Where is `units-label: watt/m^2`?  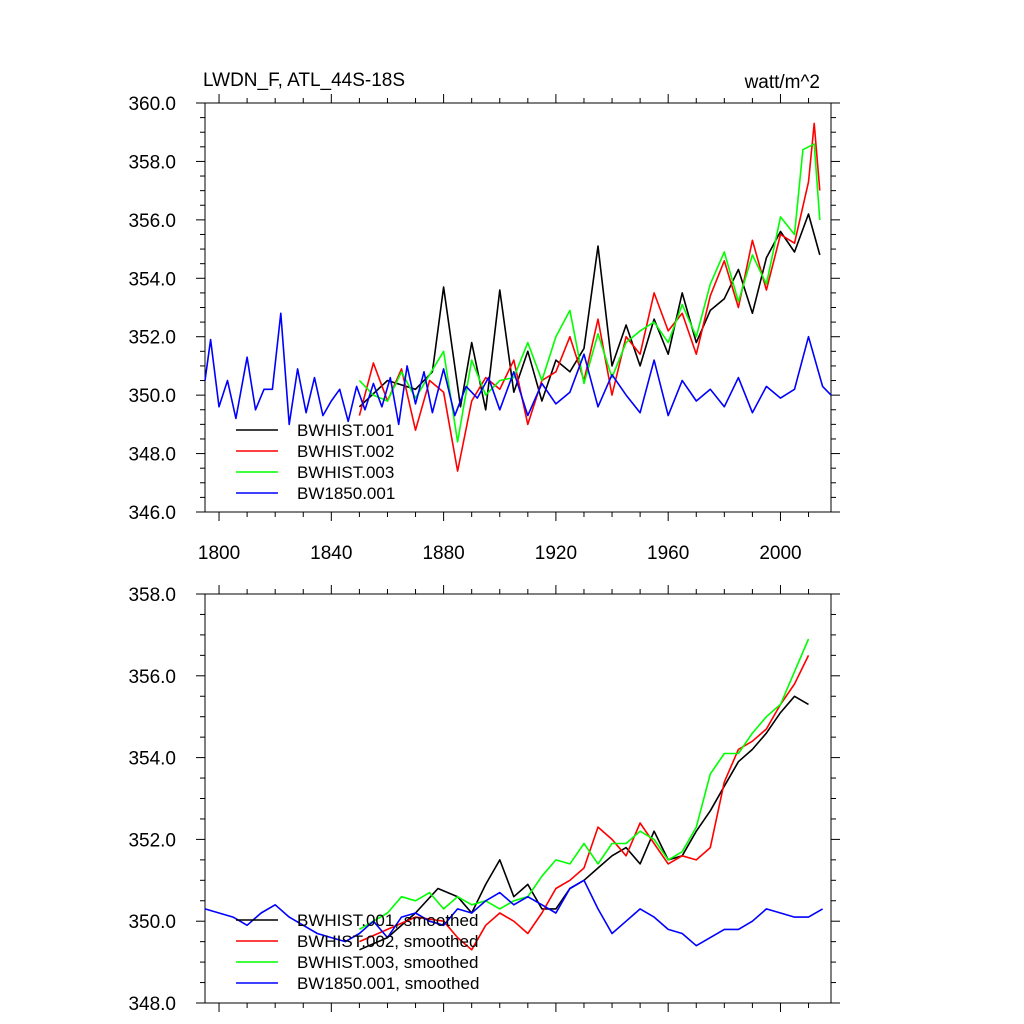 units-label: watt/m^2 is located at coordinates (782, 82).